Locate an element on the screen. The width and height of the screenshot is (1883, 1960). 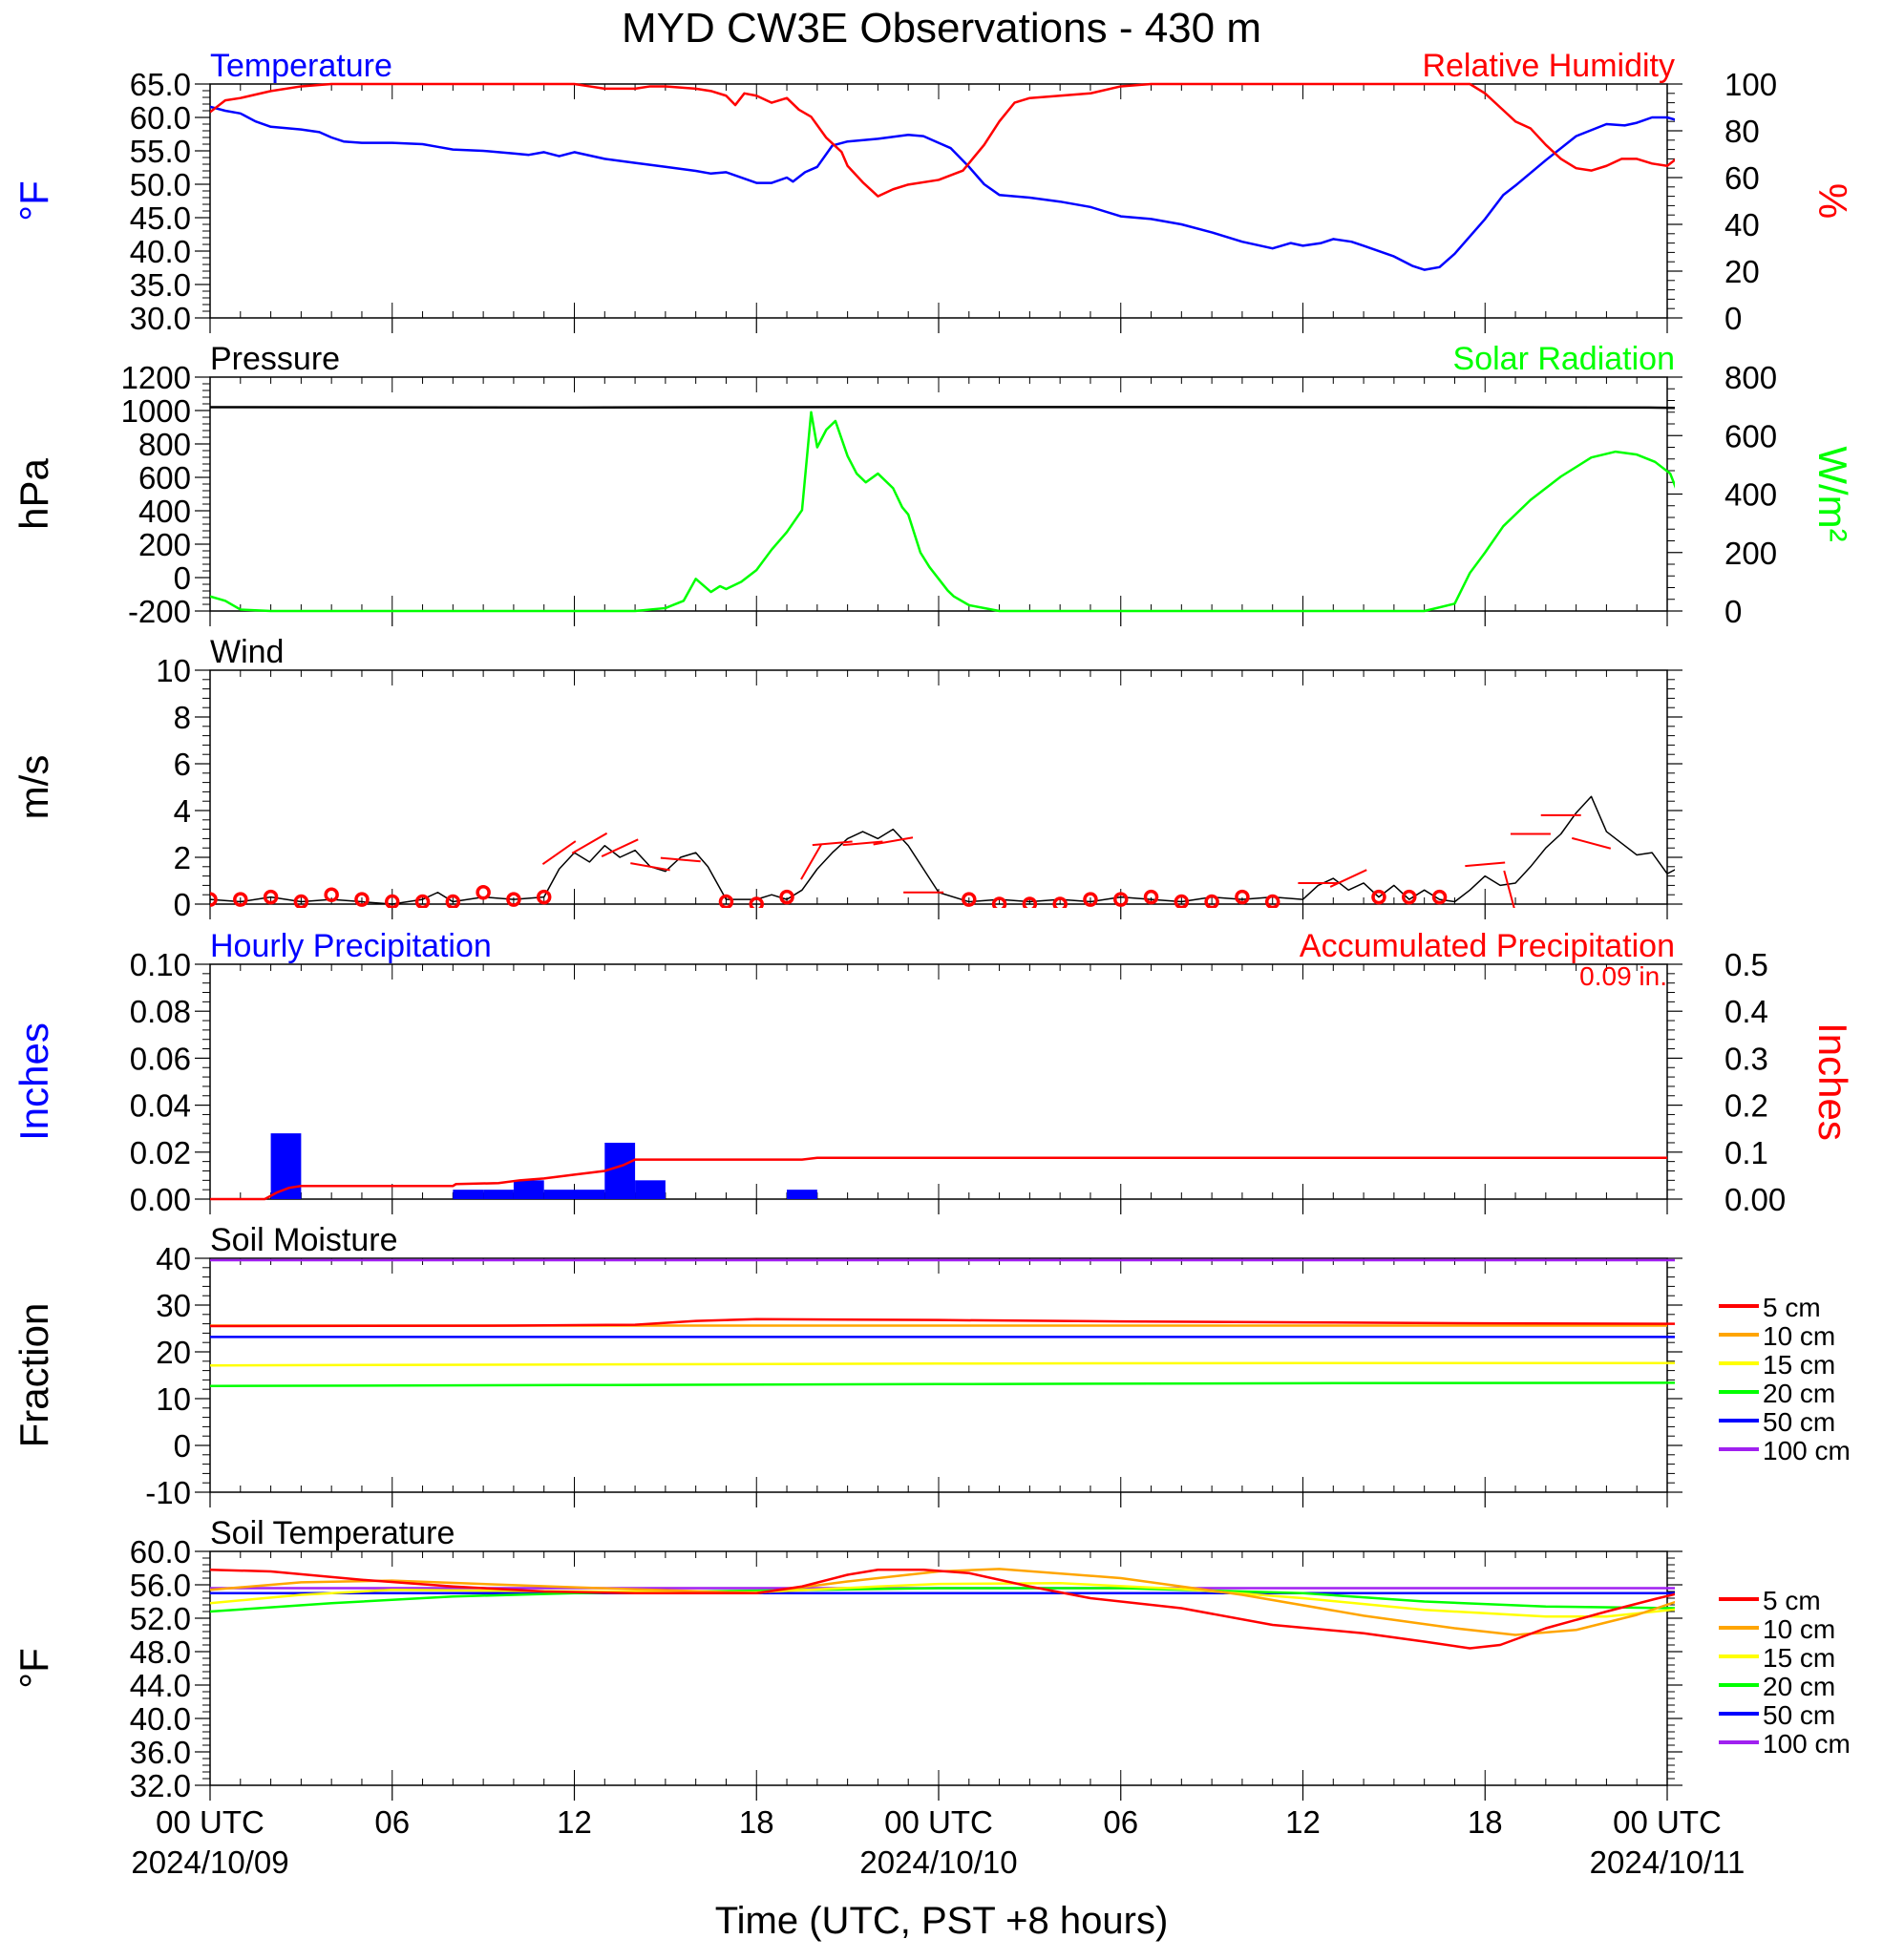
y-right-tick-label: 0 is located at coordinates (1733, 611).